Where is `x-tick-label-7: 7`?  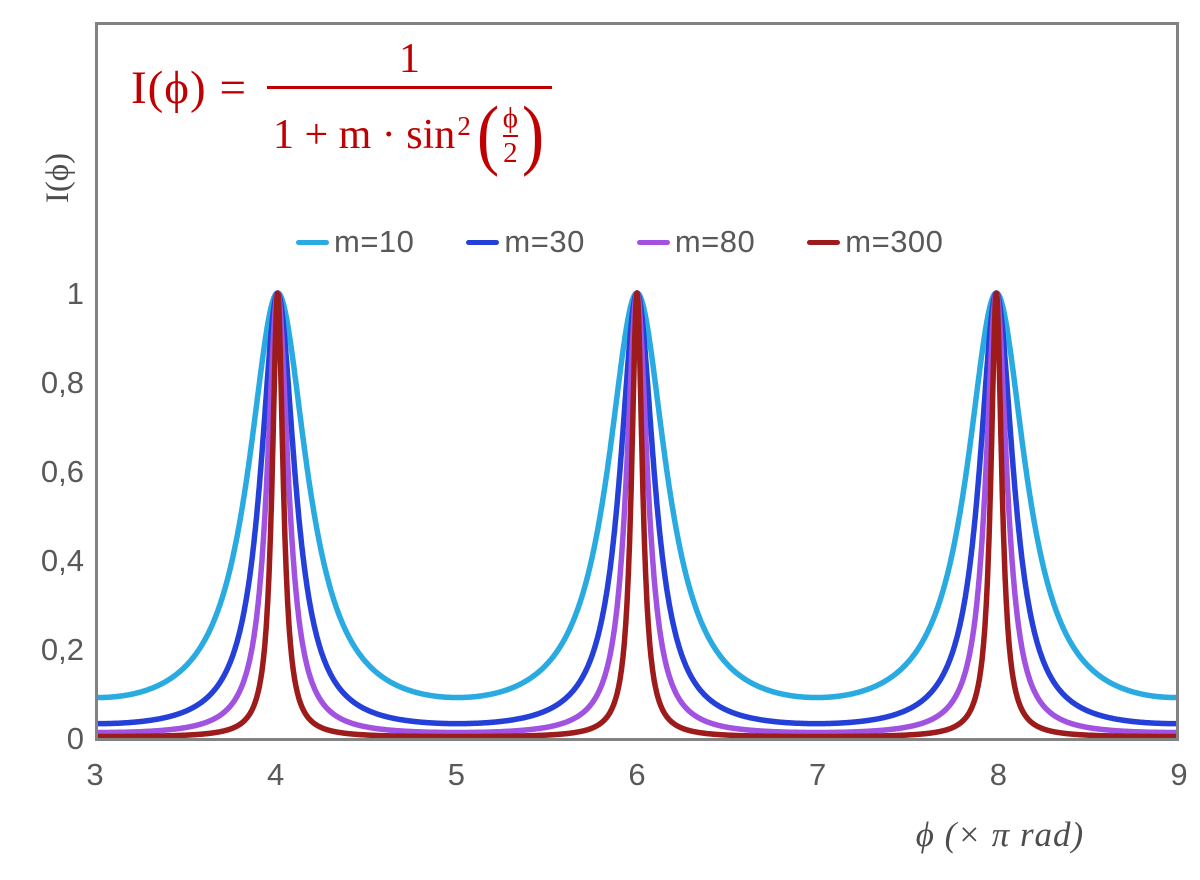
x-tick-label-7: 7 is located at coordinates (818, 774).